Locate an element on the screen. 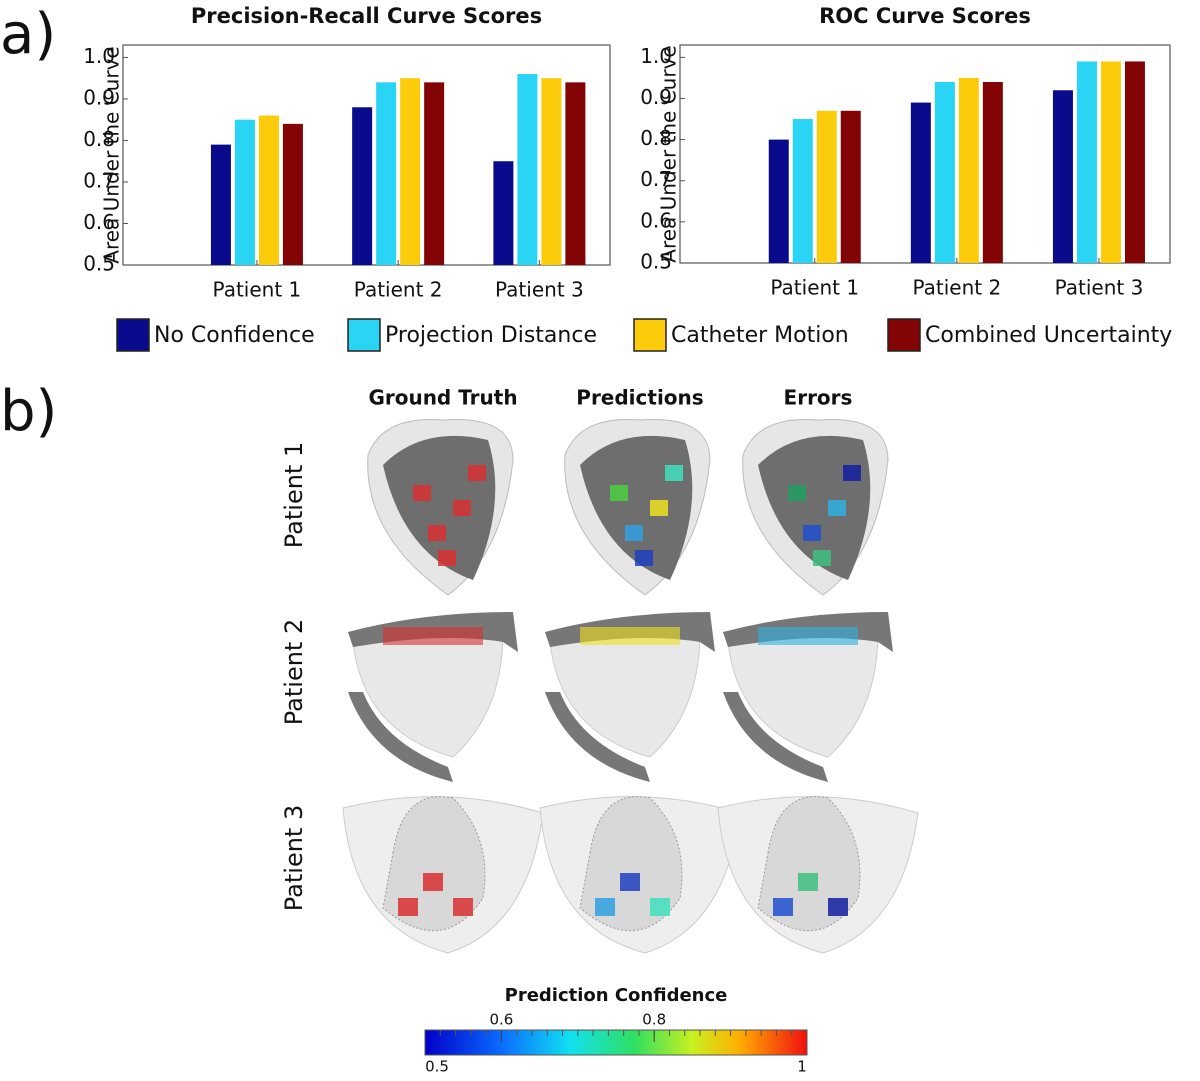  legend-label: Catheter Motion is located at coordinates (760, 335).